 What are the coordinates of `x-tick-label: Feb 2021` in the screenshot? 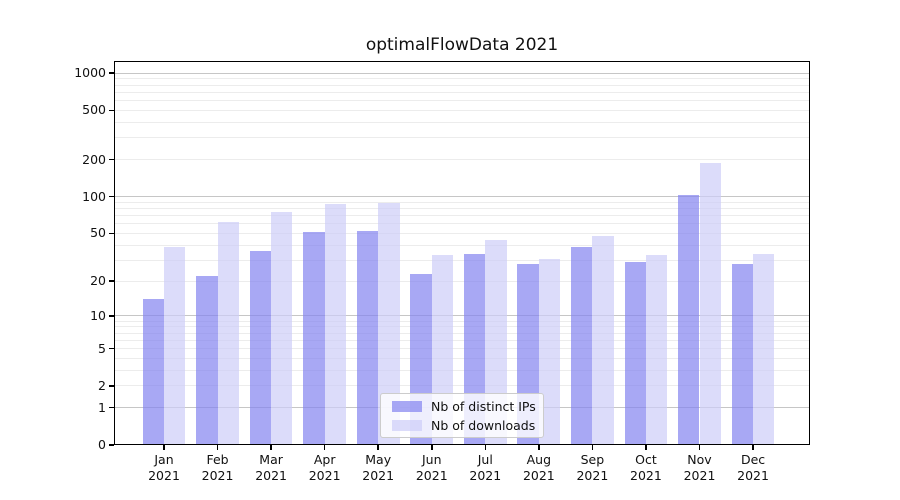 It's located at (217, 467).